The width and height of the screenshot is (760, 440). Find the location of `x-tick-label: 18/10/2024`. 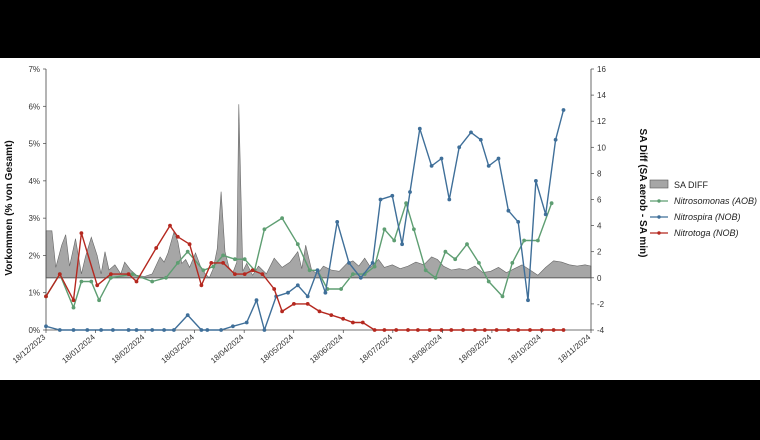

x-tick-label: 18/10/2024 is located at coordinates (524, 348).